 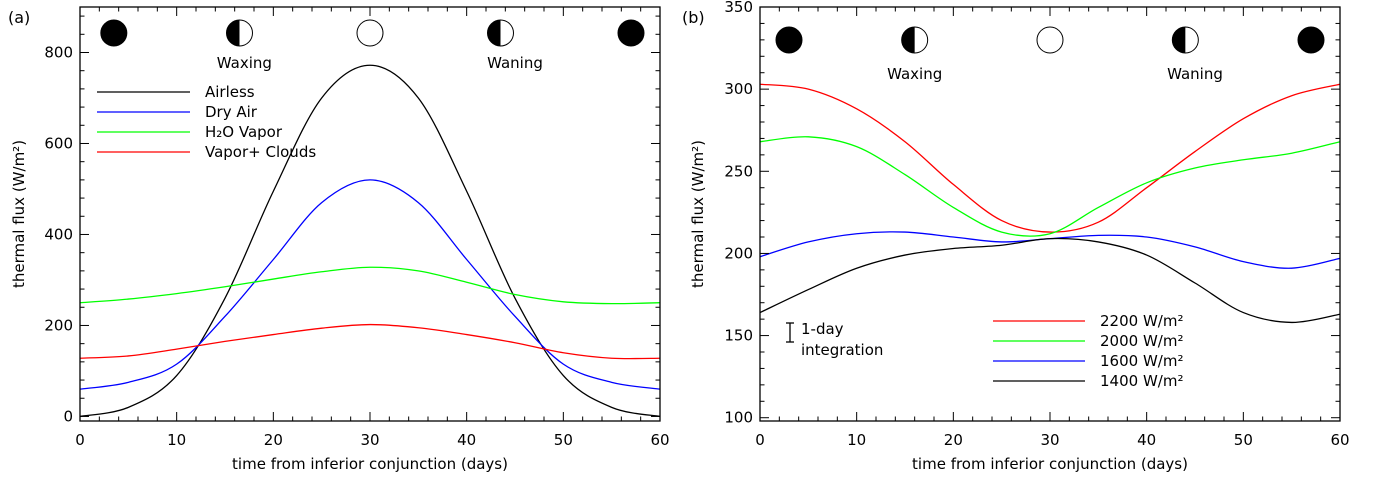 What do you see at coordinates (260, 152) in the screenshot?
I see `legend-label: Vapor+ Clouds` at bounding box center [260, 152].